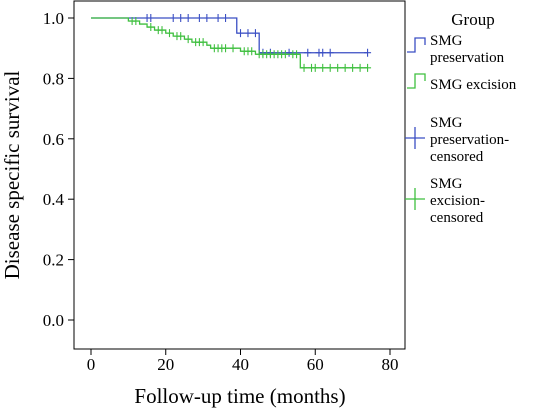 This screenshot has width=536, height=411. What do you see at coordinates (473, 85) in the screenshot?
I see `legend-label: SMG excision` at bounding box center [473, 85].